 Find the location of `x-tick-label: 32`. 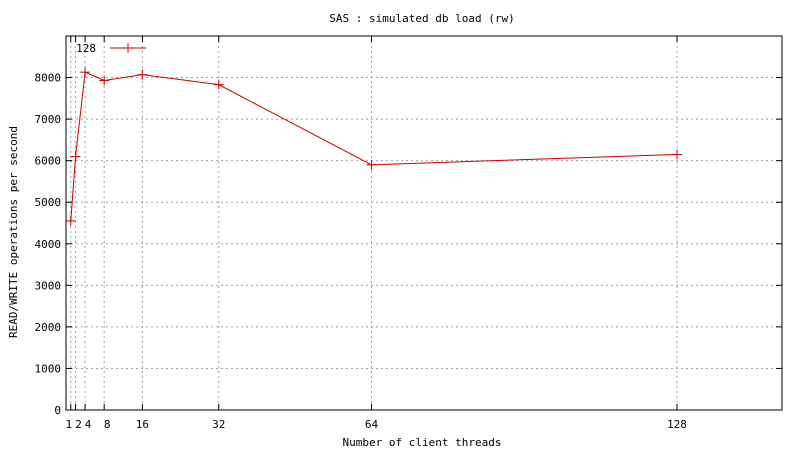

x-tick-label: 32 is located at coordinates (218, 424).